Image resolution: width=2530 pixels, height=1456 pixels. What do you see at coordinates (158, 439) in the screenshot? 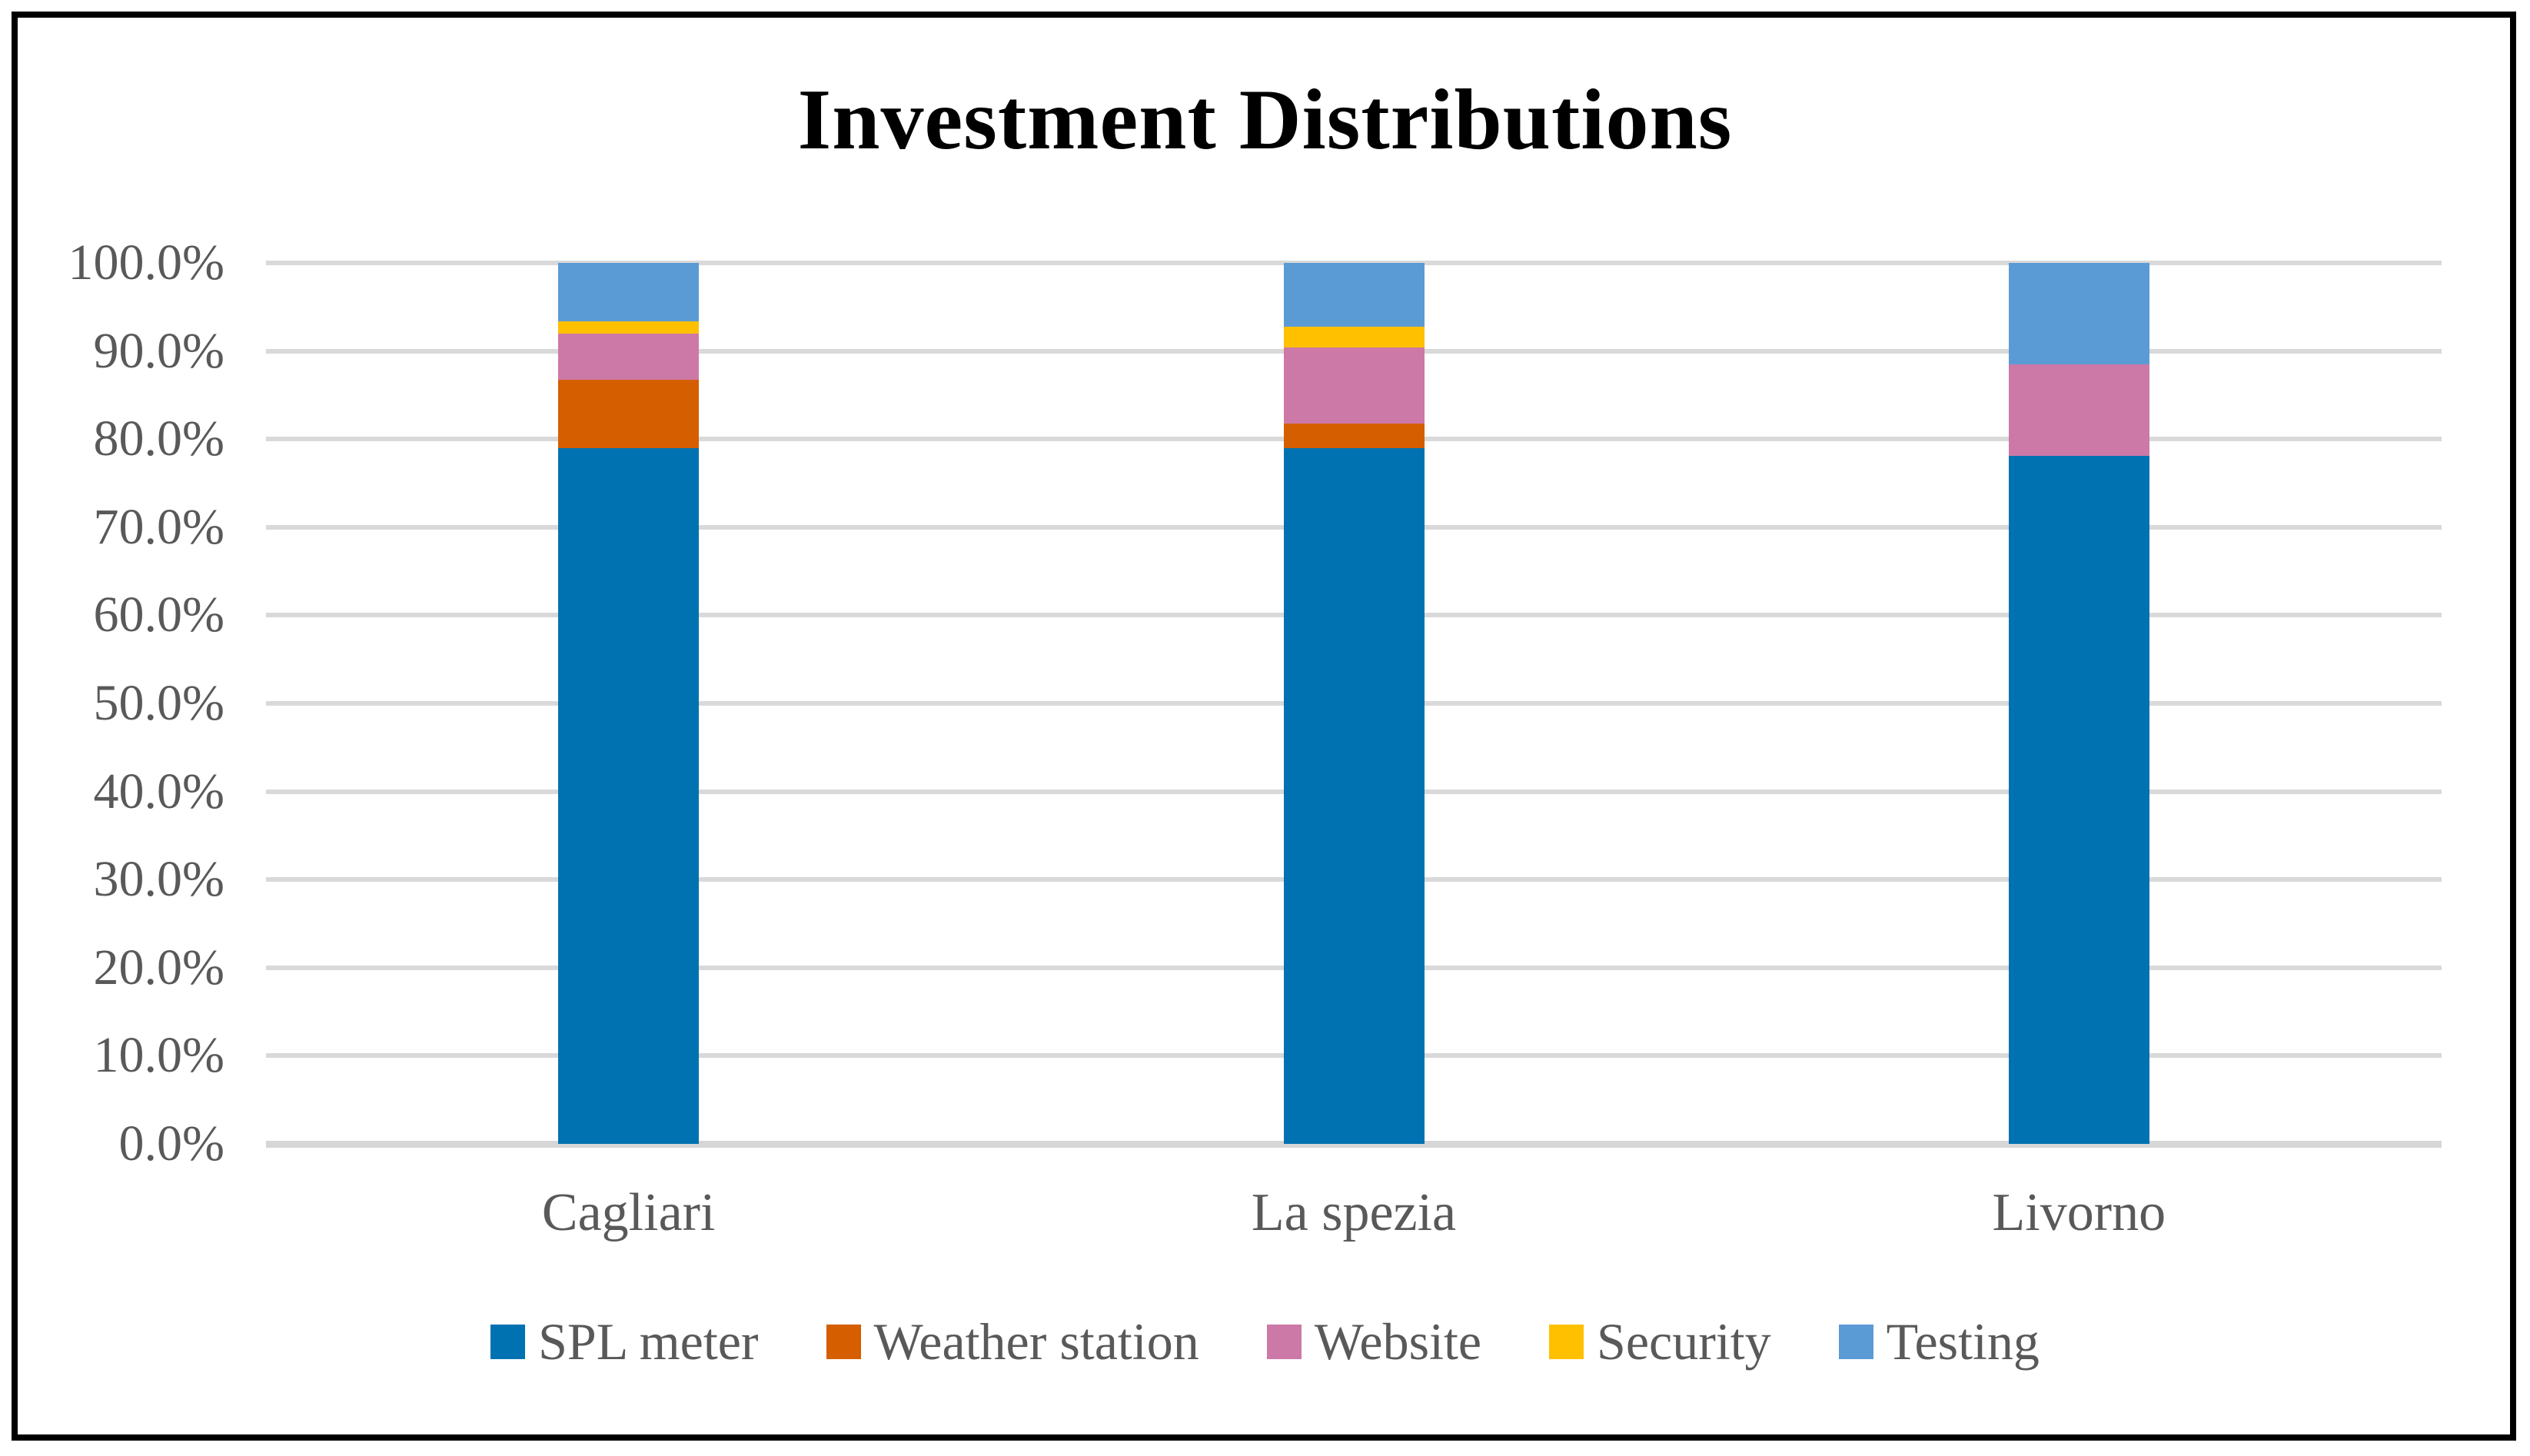
I see `y-axis-tick-label: 80.0%` at bounding box center [158, 439].